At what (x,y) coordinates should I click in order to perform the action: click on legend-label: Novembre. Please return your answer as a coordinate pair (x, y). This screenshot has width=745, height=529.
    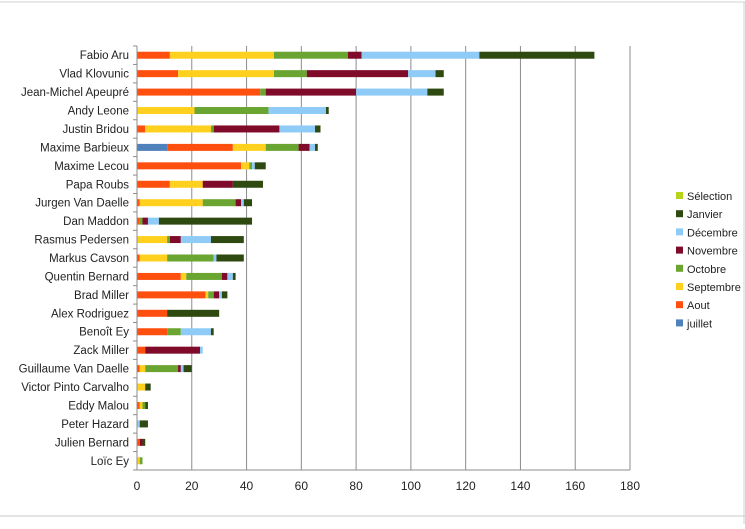
    Looking at the image, I should click on (712, 252).